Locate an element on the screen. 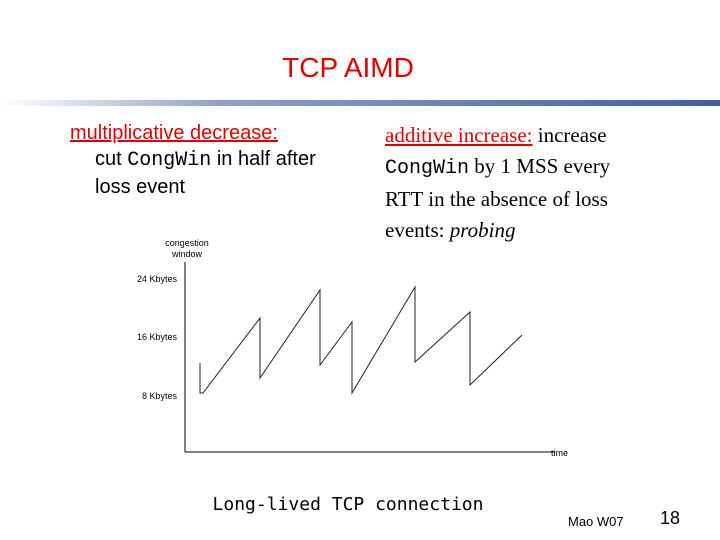 This screenshot has height=540, width=720. y-label: congestion is located at coordinates (187, 243).